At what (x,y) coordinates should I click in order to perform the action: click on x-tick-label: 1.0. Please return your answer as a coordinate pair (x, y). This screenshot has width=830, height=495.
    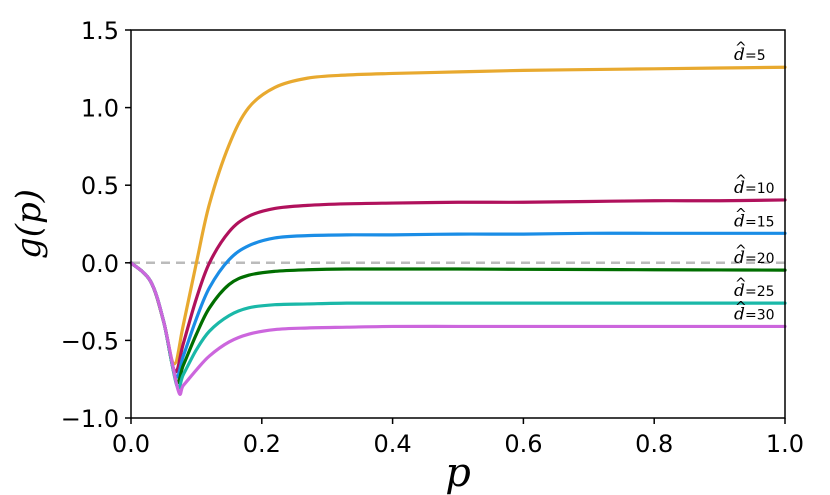
    Looking at the image, I should click on (785, 444).